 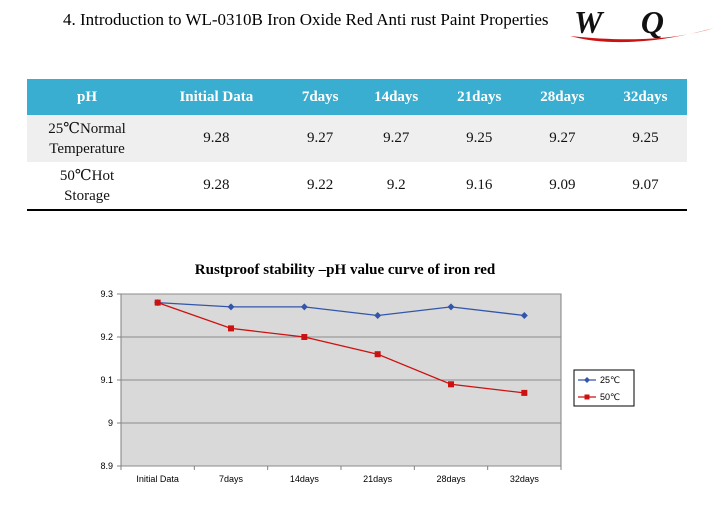 What do you see at coordinates (87, 138) in the screenshot?
I see `row-label: 25℃Normal Temperature` at bounding box center [87, 138].